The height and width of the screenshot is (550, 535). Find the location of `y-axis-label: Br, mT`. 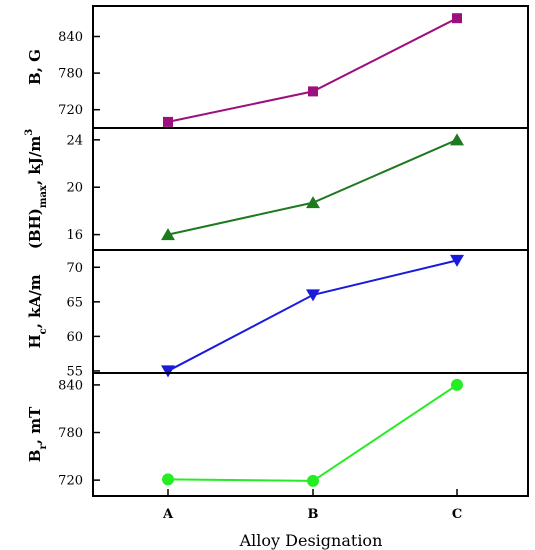

y-axis-label: Br, mT is located at coordinates (37, 434).